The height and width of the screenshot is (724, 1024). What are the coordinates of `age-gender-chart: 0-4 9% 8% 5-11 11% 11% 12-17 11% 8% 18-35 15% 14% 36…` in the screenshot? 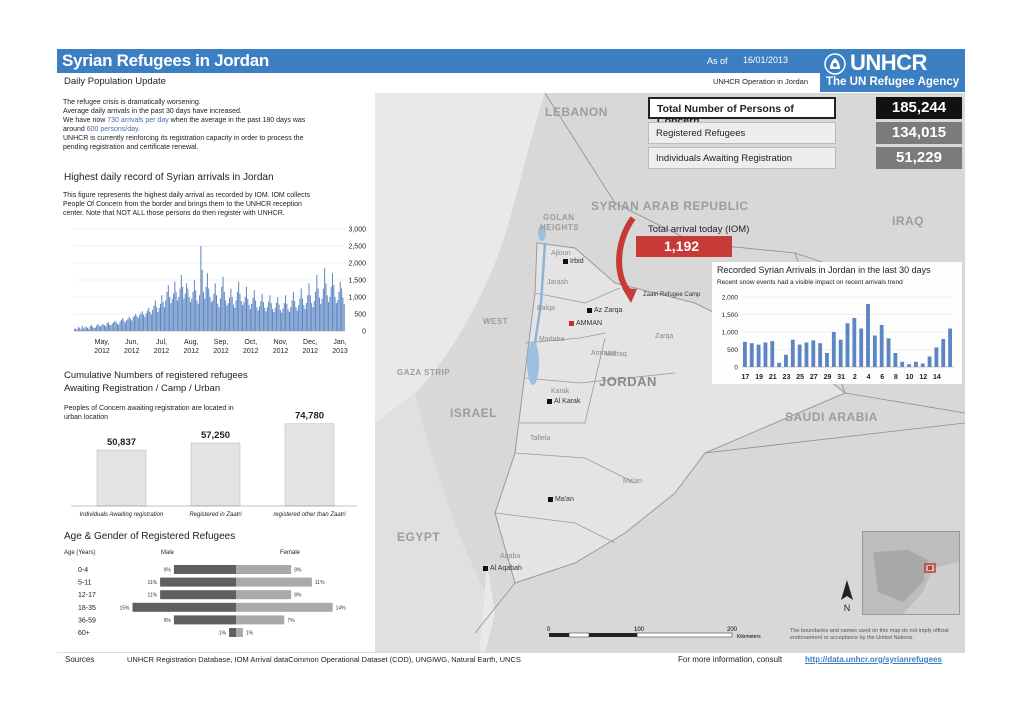 It's located at (214, 589).